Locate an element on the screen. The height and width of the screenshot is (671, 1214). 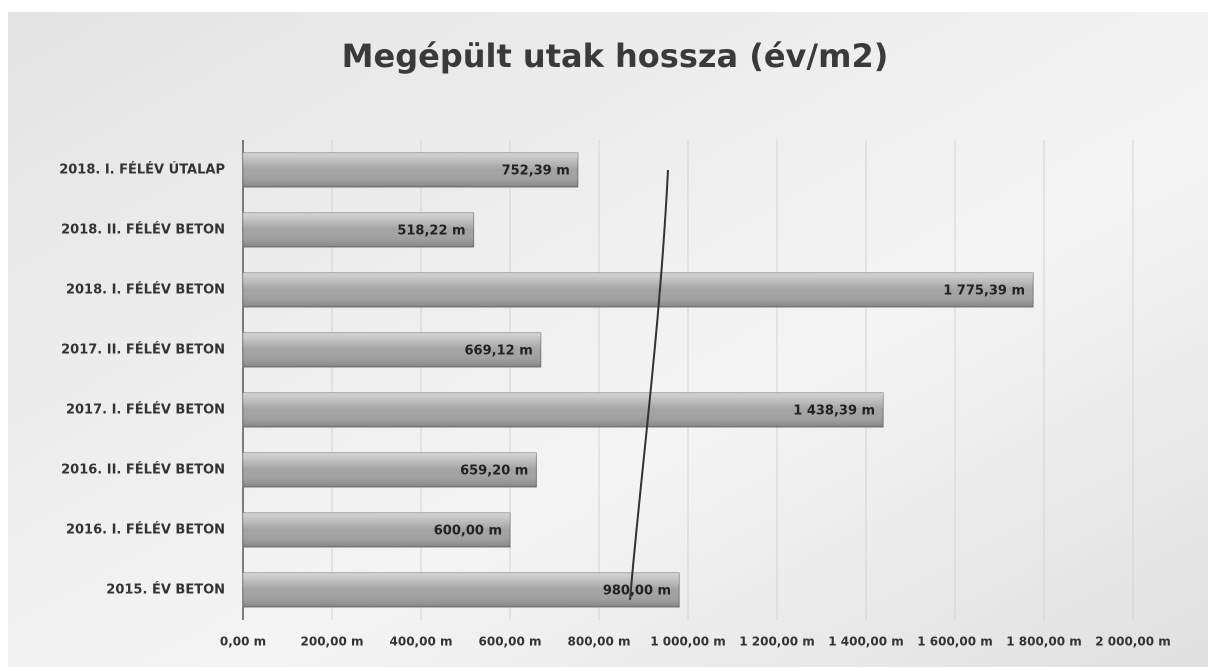
x-tick-label: 0,00 m is located at coordinates (243, 642).